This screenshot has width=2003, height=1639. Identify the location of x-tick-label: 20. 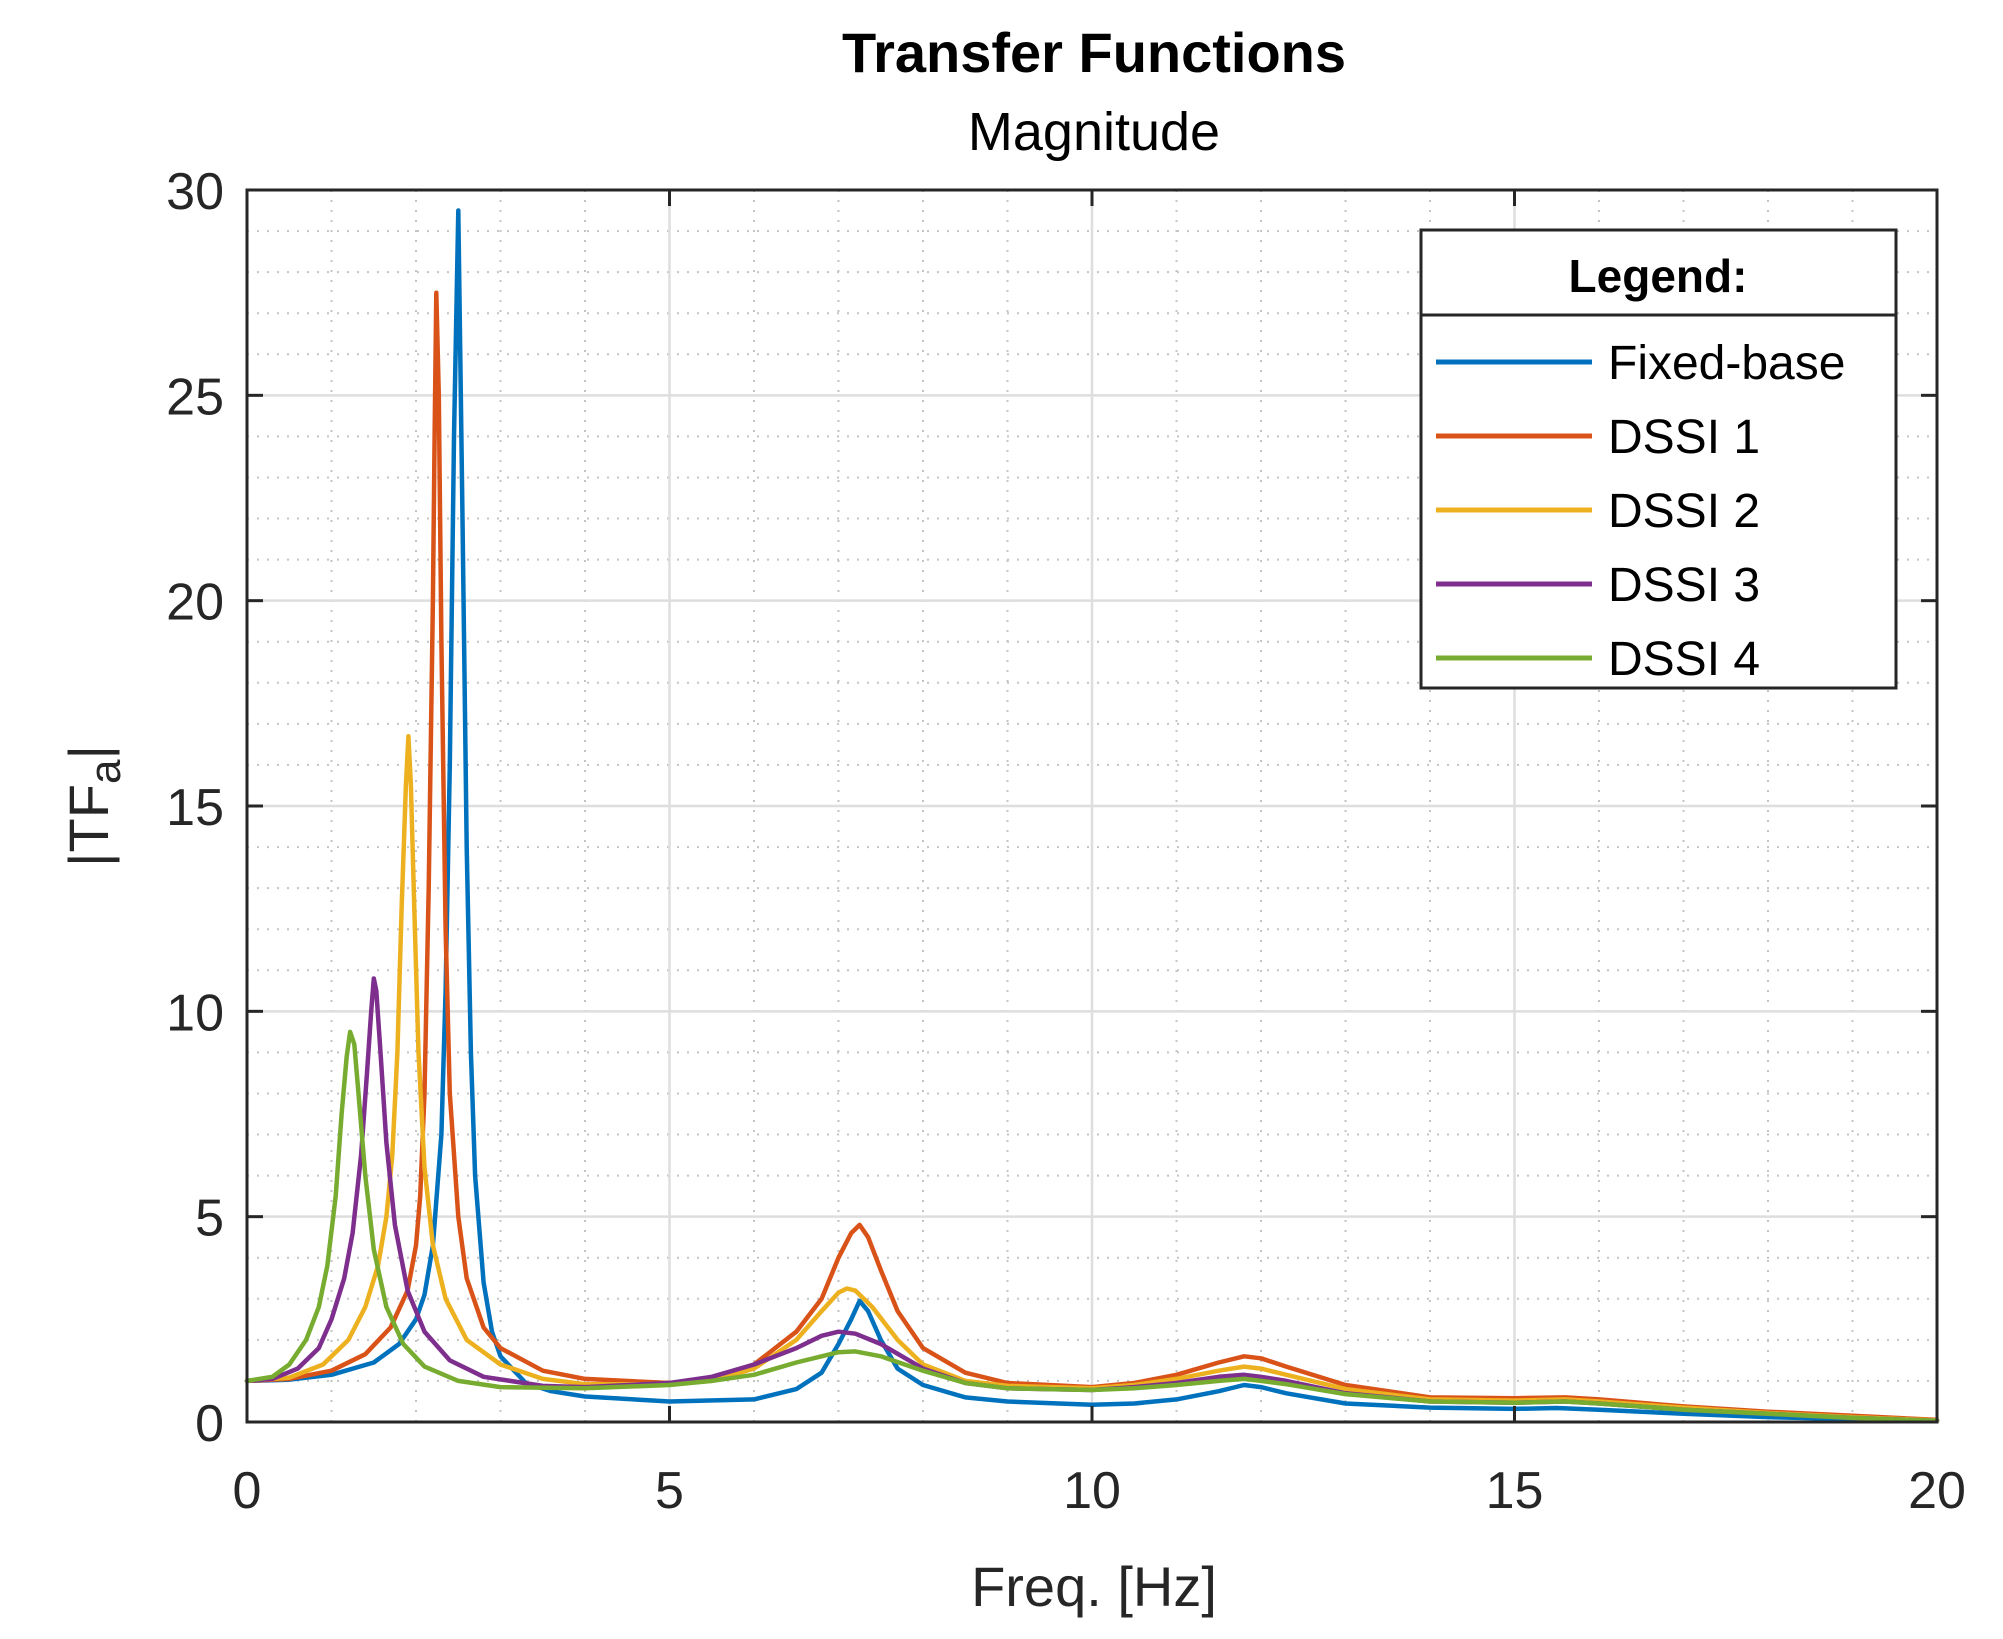
(1937, 1491).